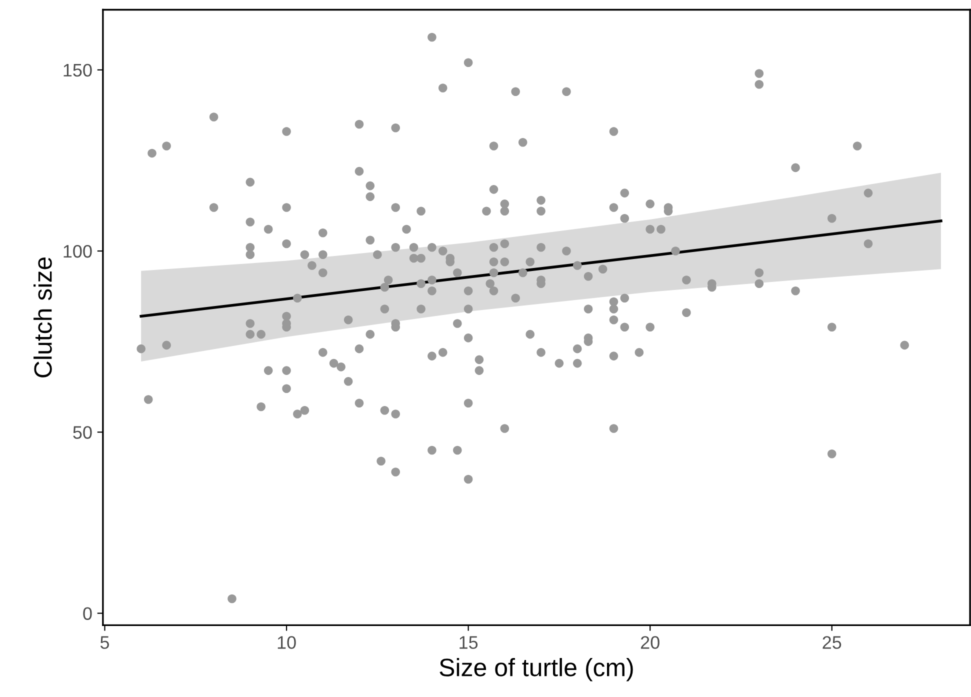 The image size is (971, 697). What do you see at coordinates (105, 642) in the screenshot?
I see `x-tick-label: 5` at bounding box center [105, 642].